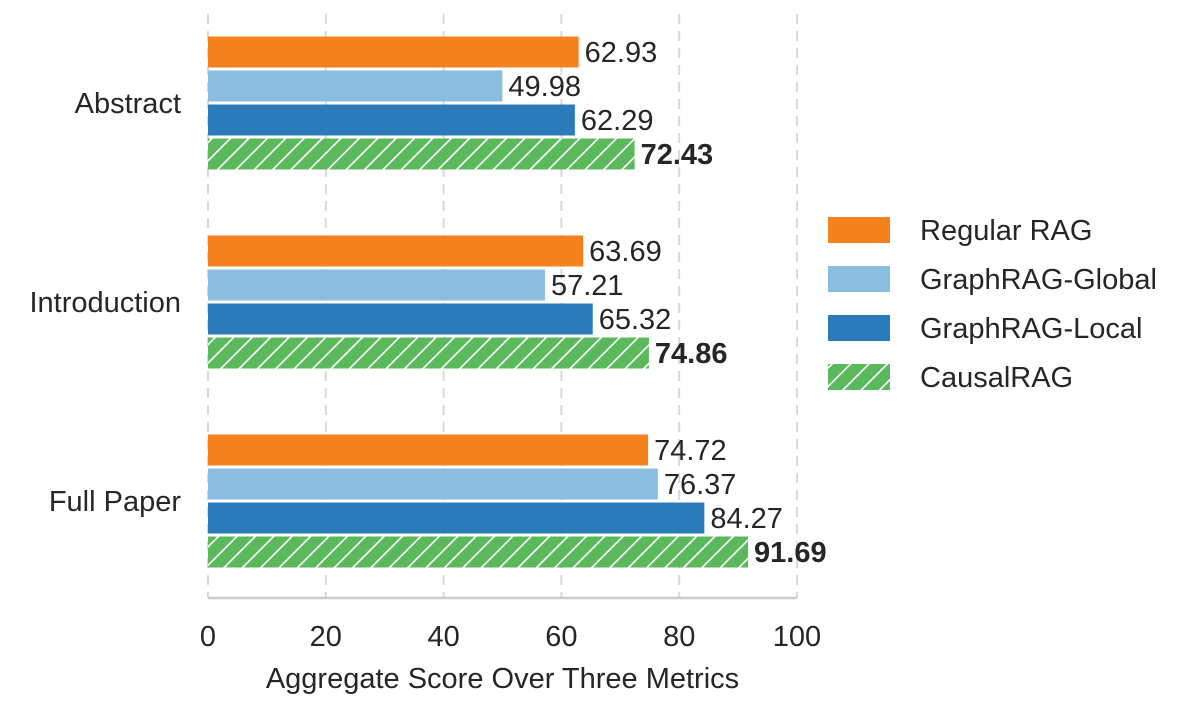 This screenshot has height=702, width=1196. Describe the element at coordinates (433, 484) in the screenshot. I see `bar-full-paper-graphrag-global` at that location.